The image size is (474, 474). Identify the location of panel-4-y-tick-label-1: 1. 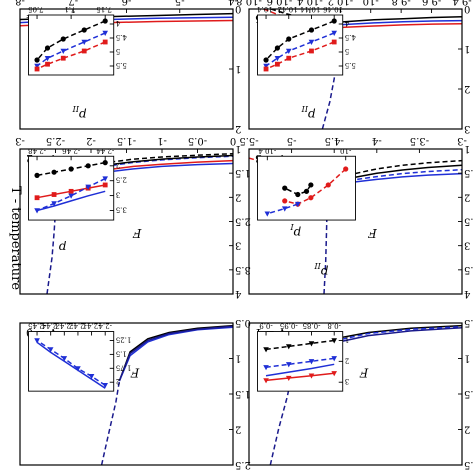
(238, 358).